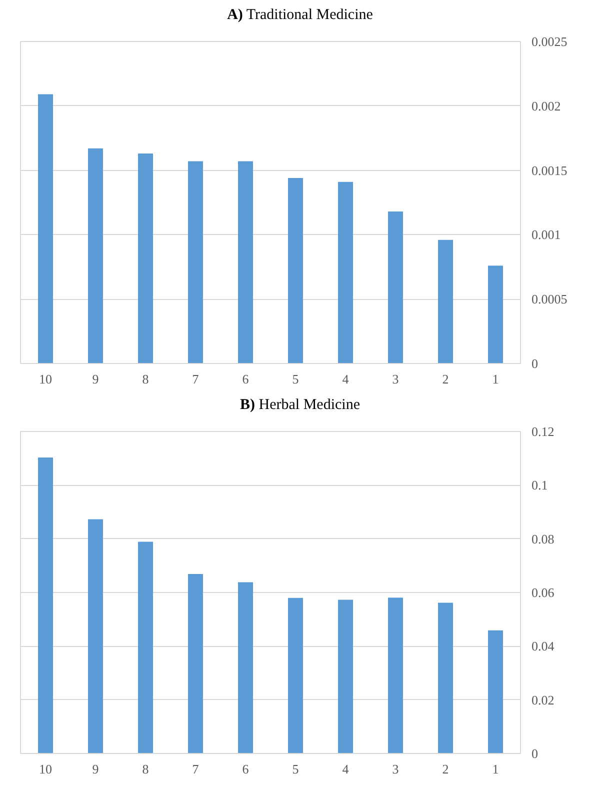  Describe the element at coordinates (300, 405) in the screenshot. I see `chart-title: B) Herbal Medicine` at that location.